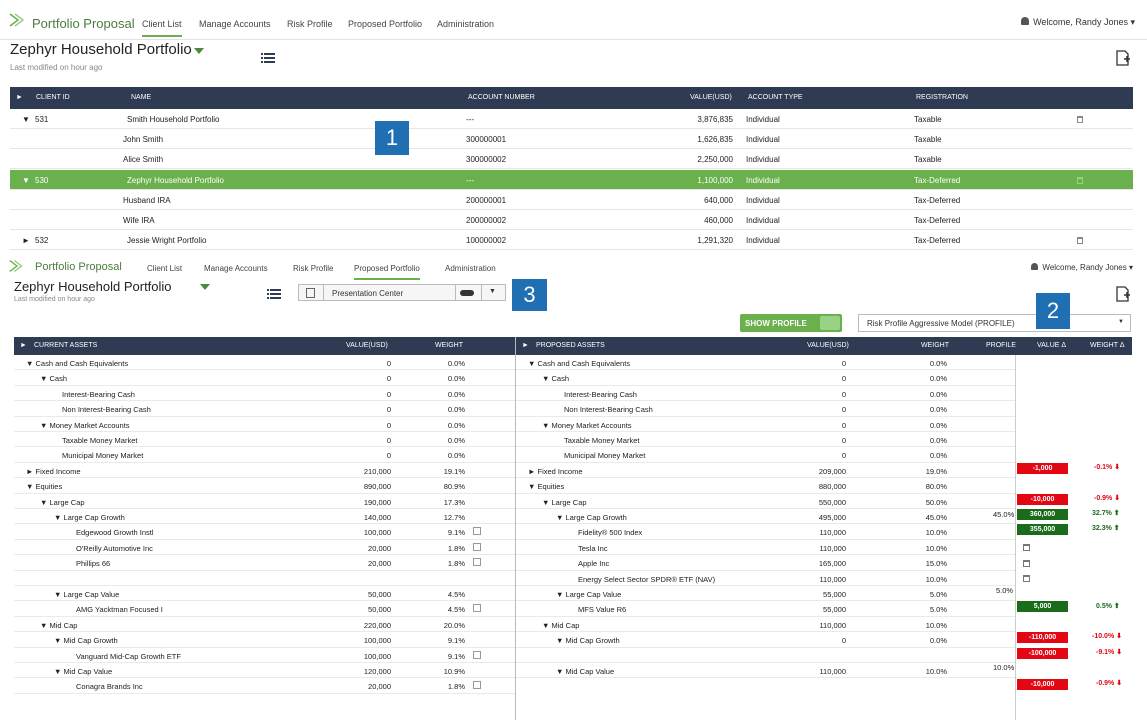 The height and width of the screenshot is (720, 1147). I want to click on chevron-down-icon: ▼, so click(492, 291).